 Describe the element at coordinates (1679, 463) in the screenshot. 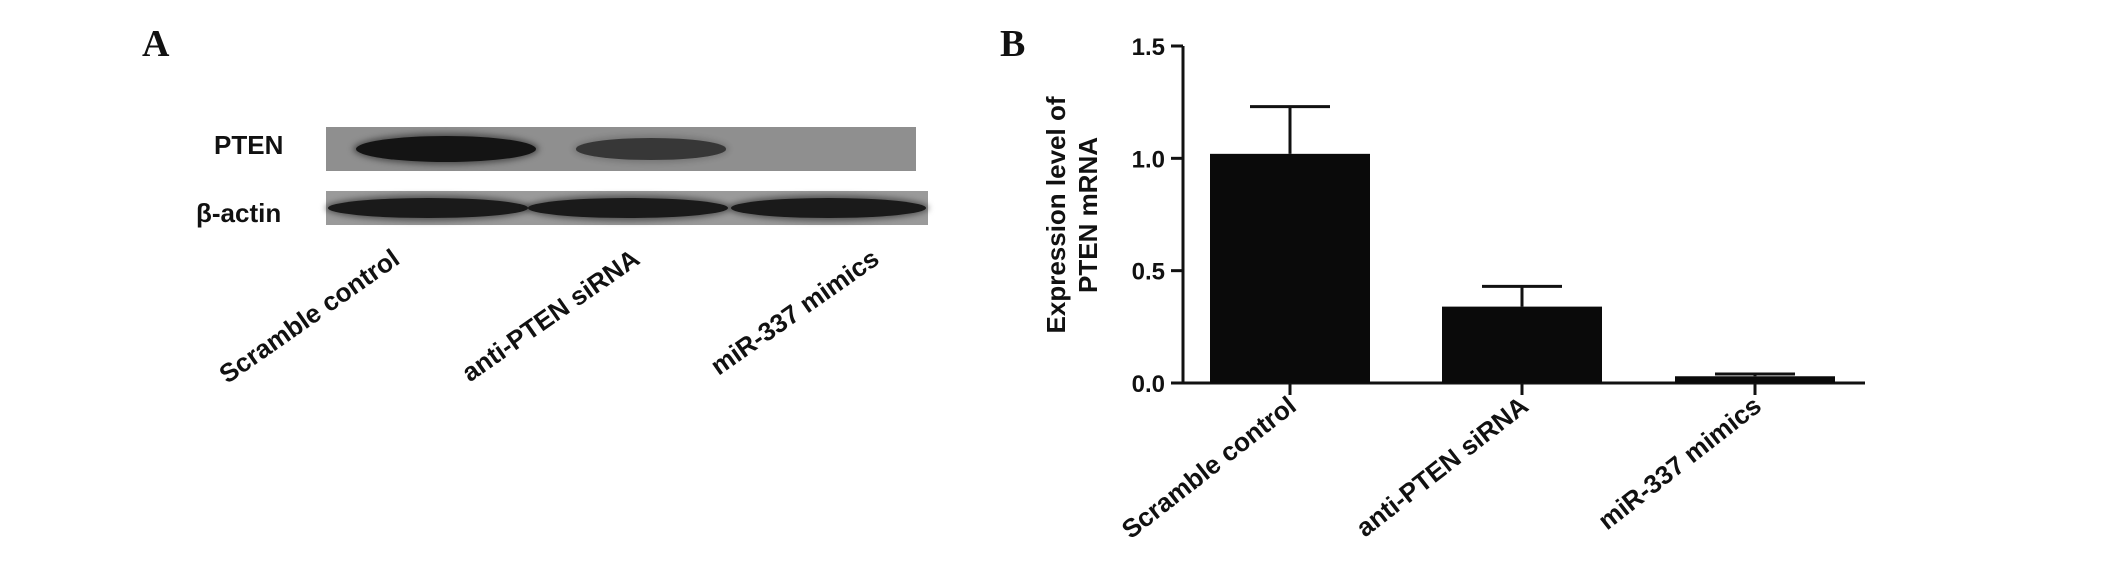

I see `x-tick-label: miR-337 mimics` at that location.